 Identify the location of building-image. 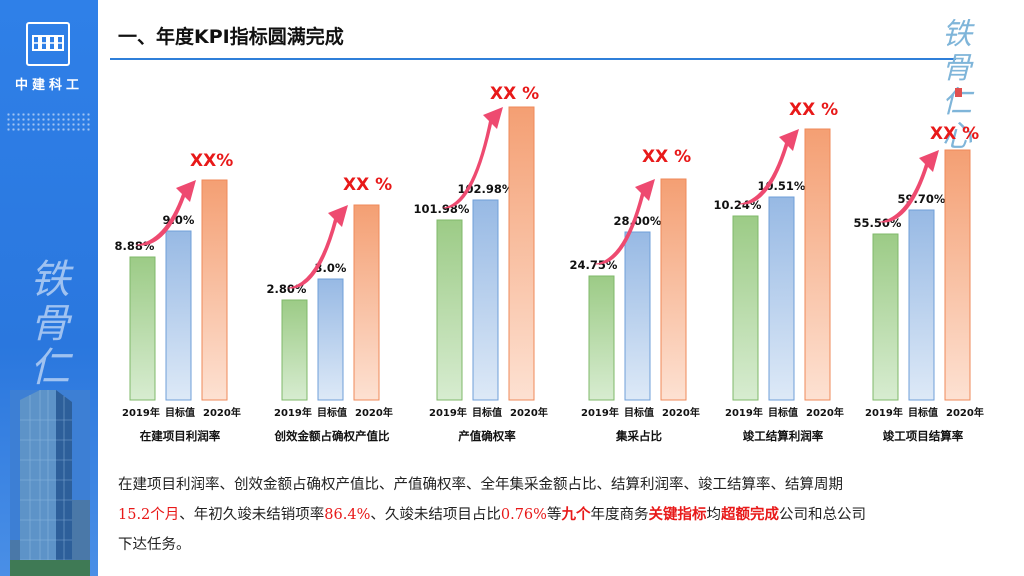
(50, 483).